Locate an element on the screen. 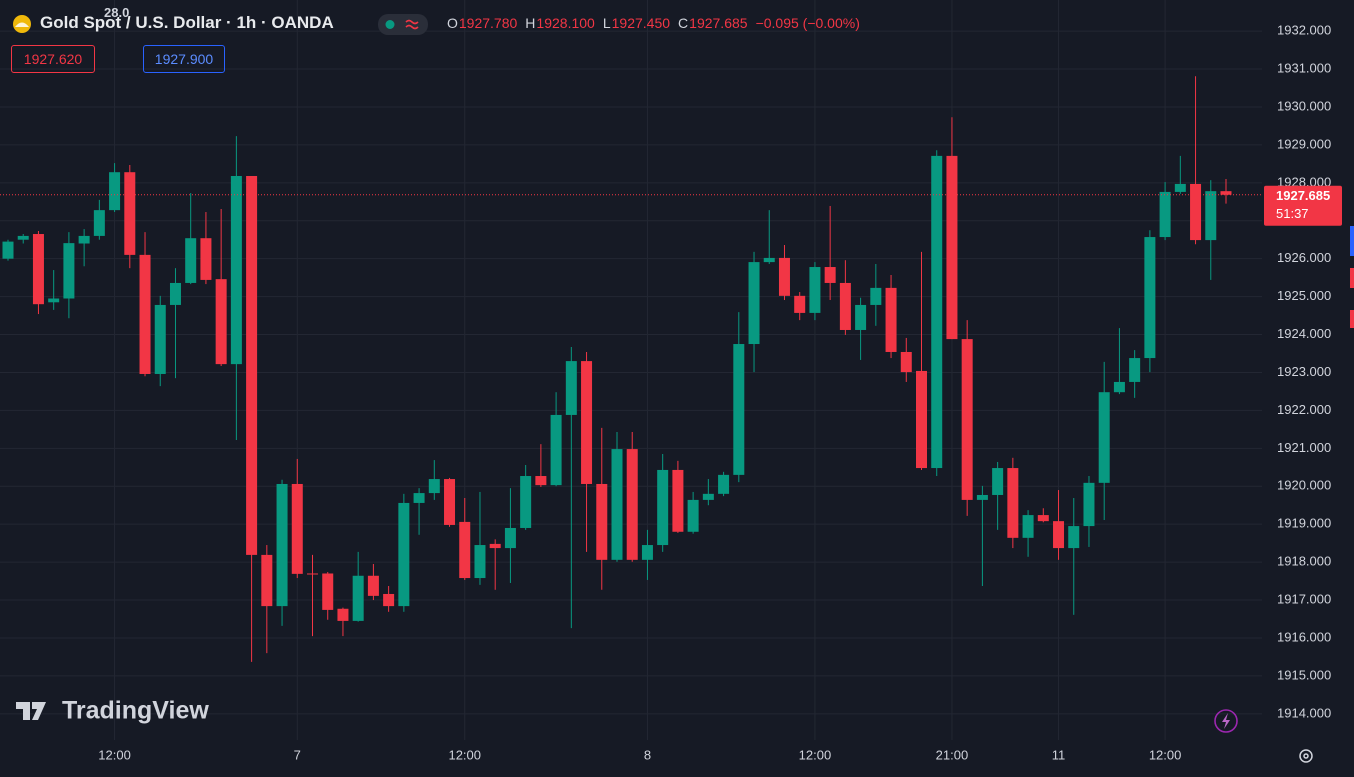 The width and height of the screenshot is (1354, 777). y-tick-label: 1930.000 is located at coordinates (1304, 105).